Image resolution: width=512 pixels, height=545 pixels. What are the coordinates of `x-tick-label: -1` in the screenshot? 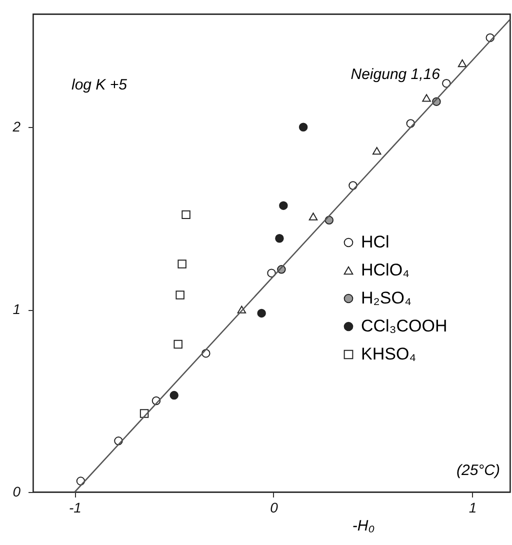 It's located at (75, 508).